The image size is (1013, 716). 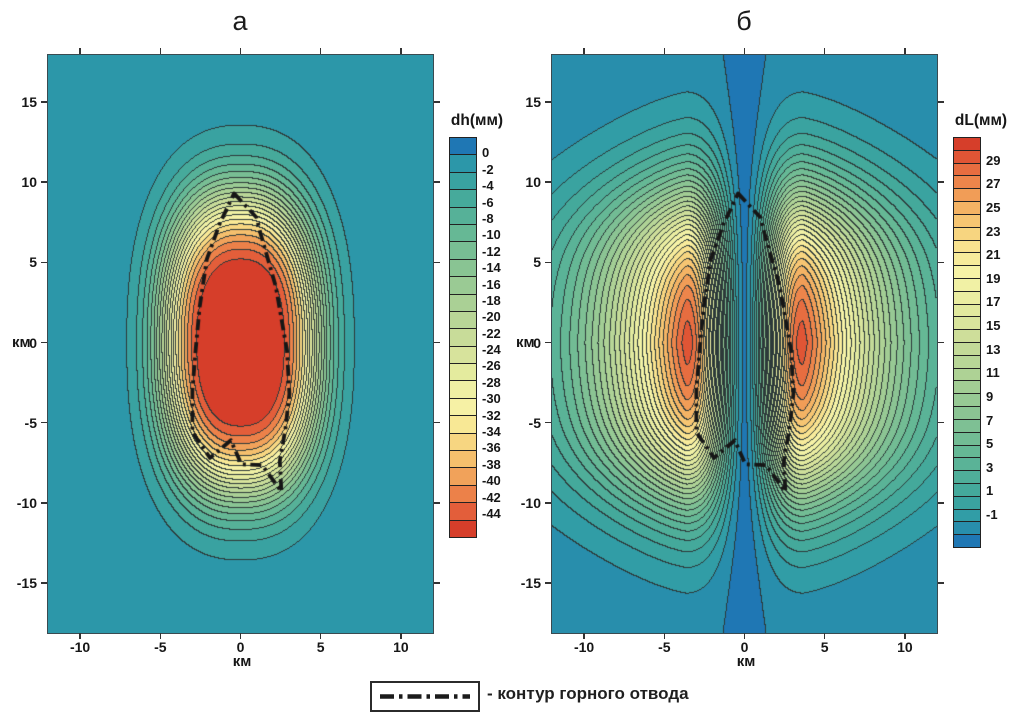 I want to click on colorbar-label: -36, so click(x=491, y=448).